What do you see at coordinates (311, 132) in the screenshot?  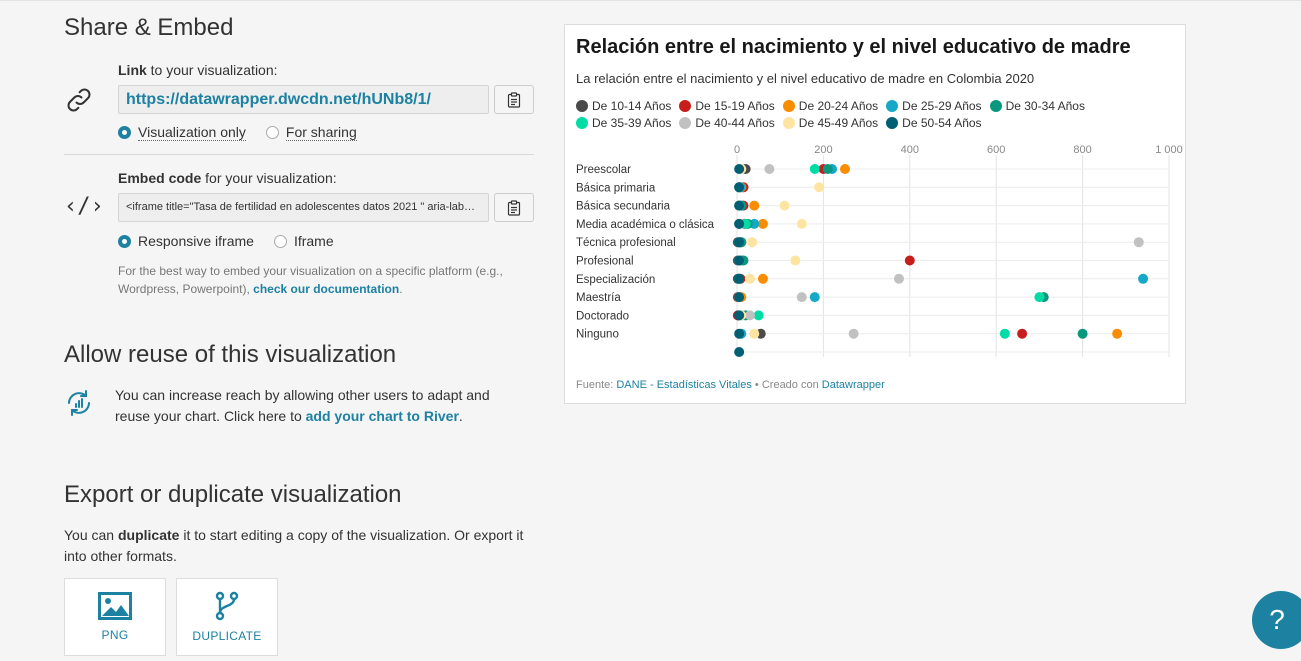 I see `radio-for-sharing: For sharing` at bounding box center [311, 132].